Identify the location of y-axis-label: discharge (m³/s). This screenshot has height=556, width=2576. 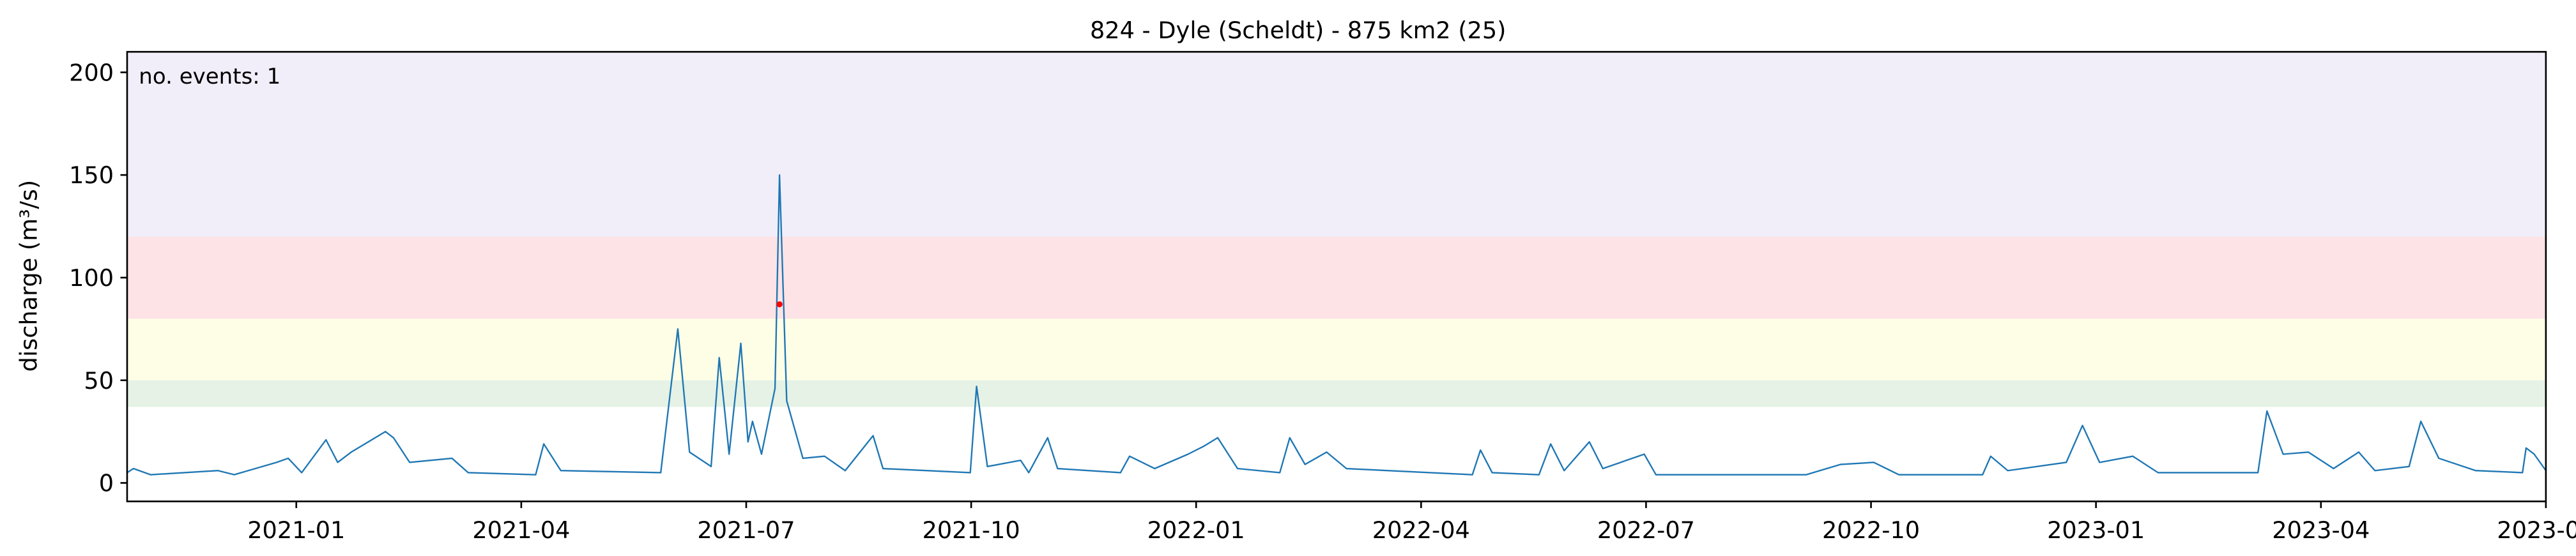
(29, 276).